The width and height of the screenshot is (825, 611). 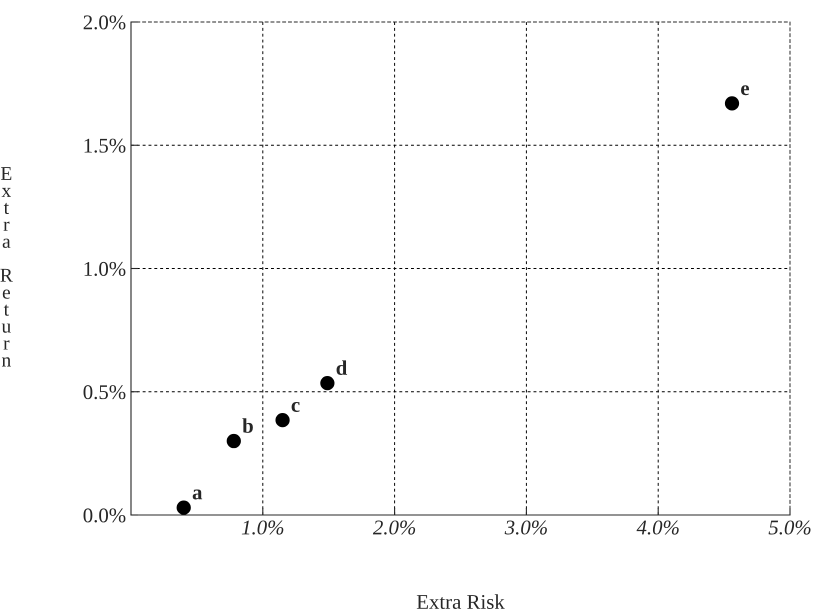 What do you see at coordinates (657, 527) in the screenshot?
I see `x-tick-label: 4.0%` at bounding box center [657, 527].